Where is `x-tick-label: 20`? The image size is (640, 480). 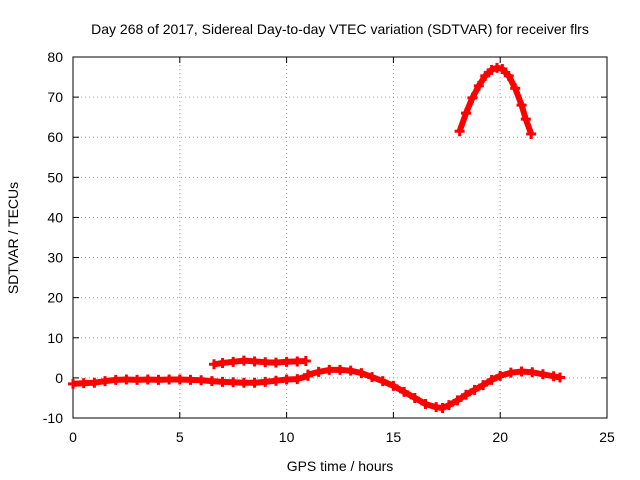
x-tick-label: 20 is located at coordinates (500, 437).